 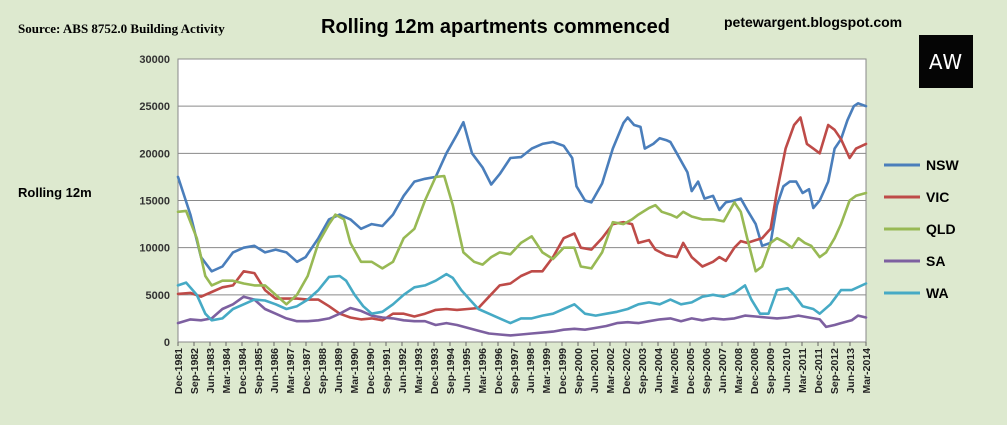 I want to click on legend-label-nsw: NSW, so click(x=942, y=165).